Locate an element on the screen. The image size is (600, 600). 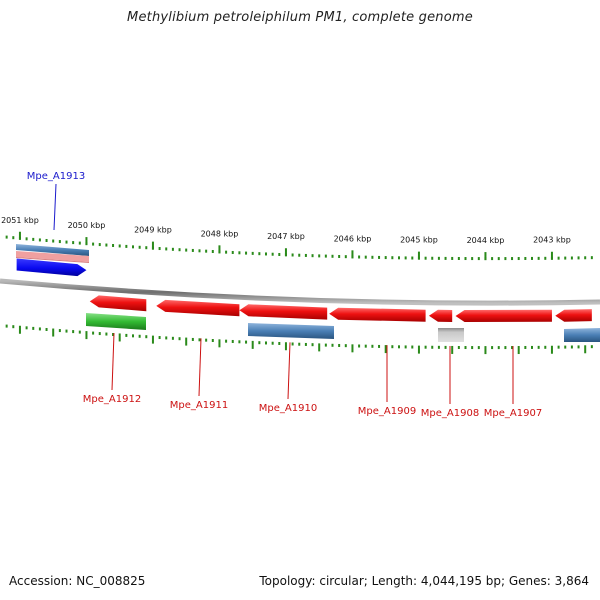
gene-label: Mpe_A1913 is located at coordinates (56, 176).